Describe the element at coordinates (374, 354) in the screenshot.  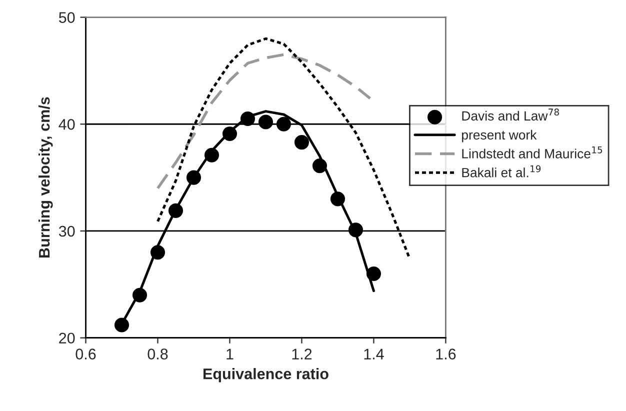
I see `x-tick-label: 1.4` at that location.